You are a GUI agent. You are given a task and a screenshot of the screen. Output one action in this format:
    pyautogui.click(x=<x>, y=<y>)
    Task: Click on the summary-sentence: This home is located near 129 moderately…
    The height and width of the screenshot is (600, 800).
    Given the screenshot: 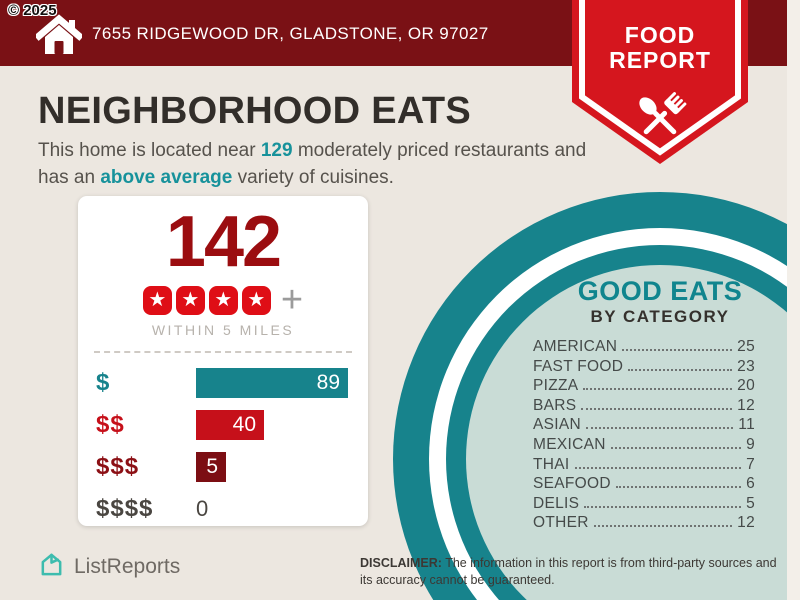 What is the action you would take?
    pyautogui.click(x=318, y=165)
    